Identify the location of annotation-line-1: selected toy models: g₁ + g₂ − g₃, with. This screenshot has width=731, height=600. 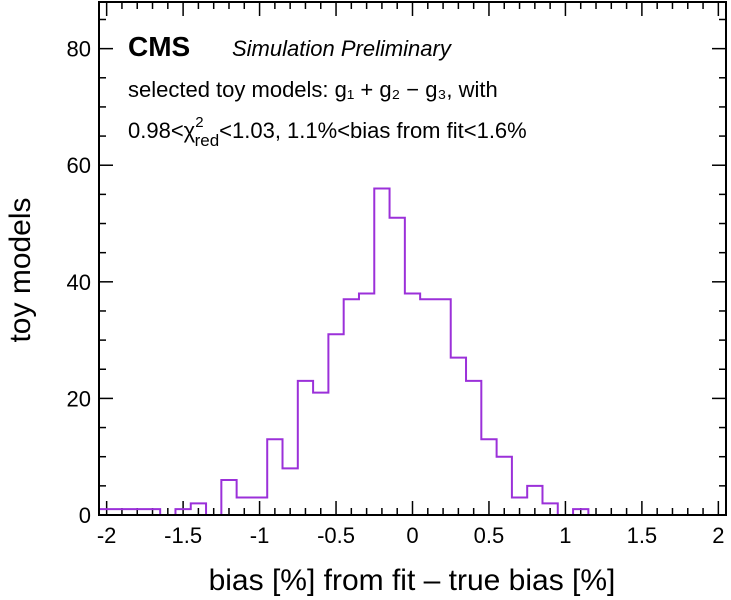
(313, 89).